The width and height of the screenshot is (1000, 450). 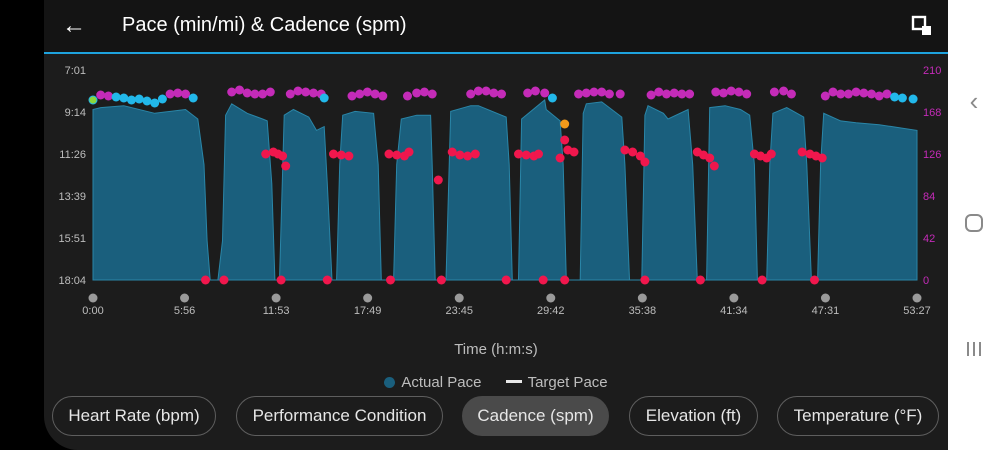 What do you see at coordinates (184, 311) in the screenshot?
I see `x-tick-label: 5:56` at bounding box center [184, 311].